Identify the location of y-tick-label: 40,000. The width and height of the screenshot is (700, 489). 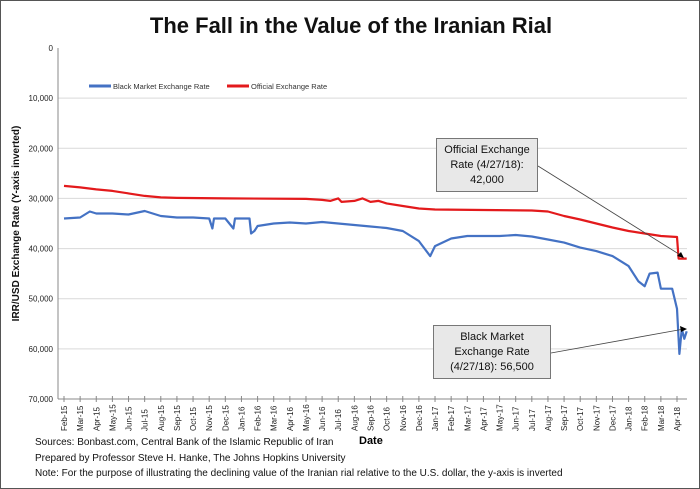
(41, 249).